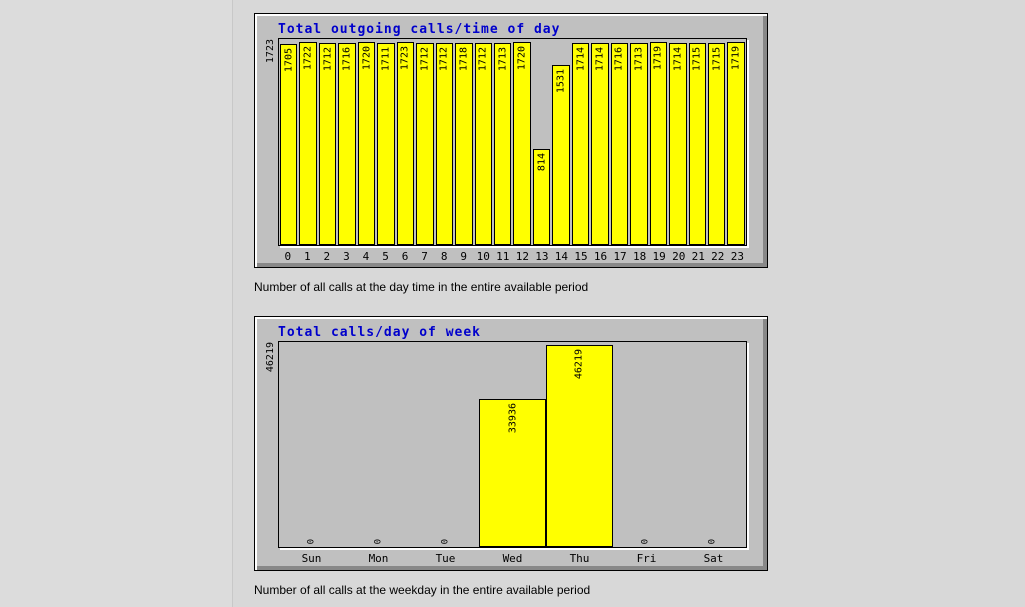 This screenshot has height=607, width=1025. I want to click on bar-slot-4: 1720, so click(366, 143).